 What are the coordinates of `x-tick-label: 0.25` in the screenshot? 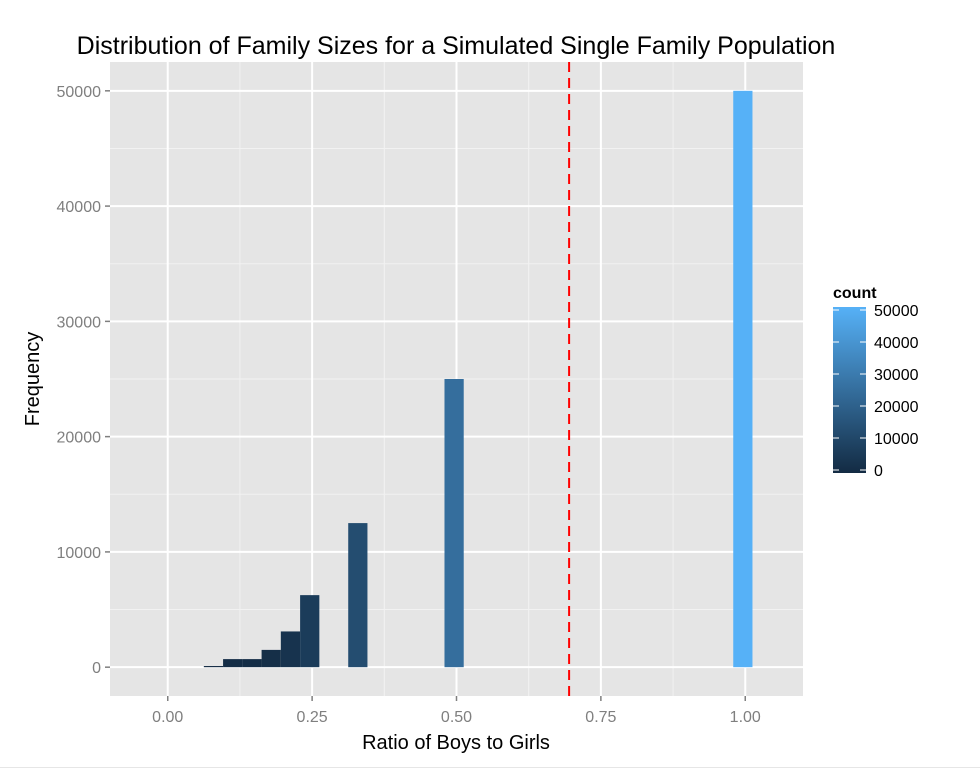 It's located at (312, 717).